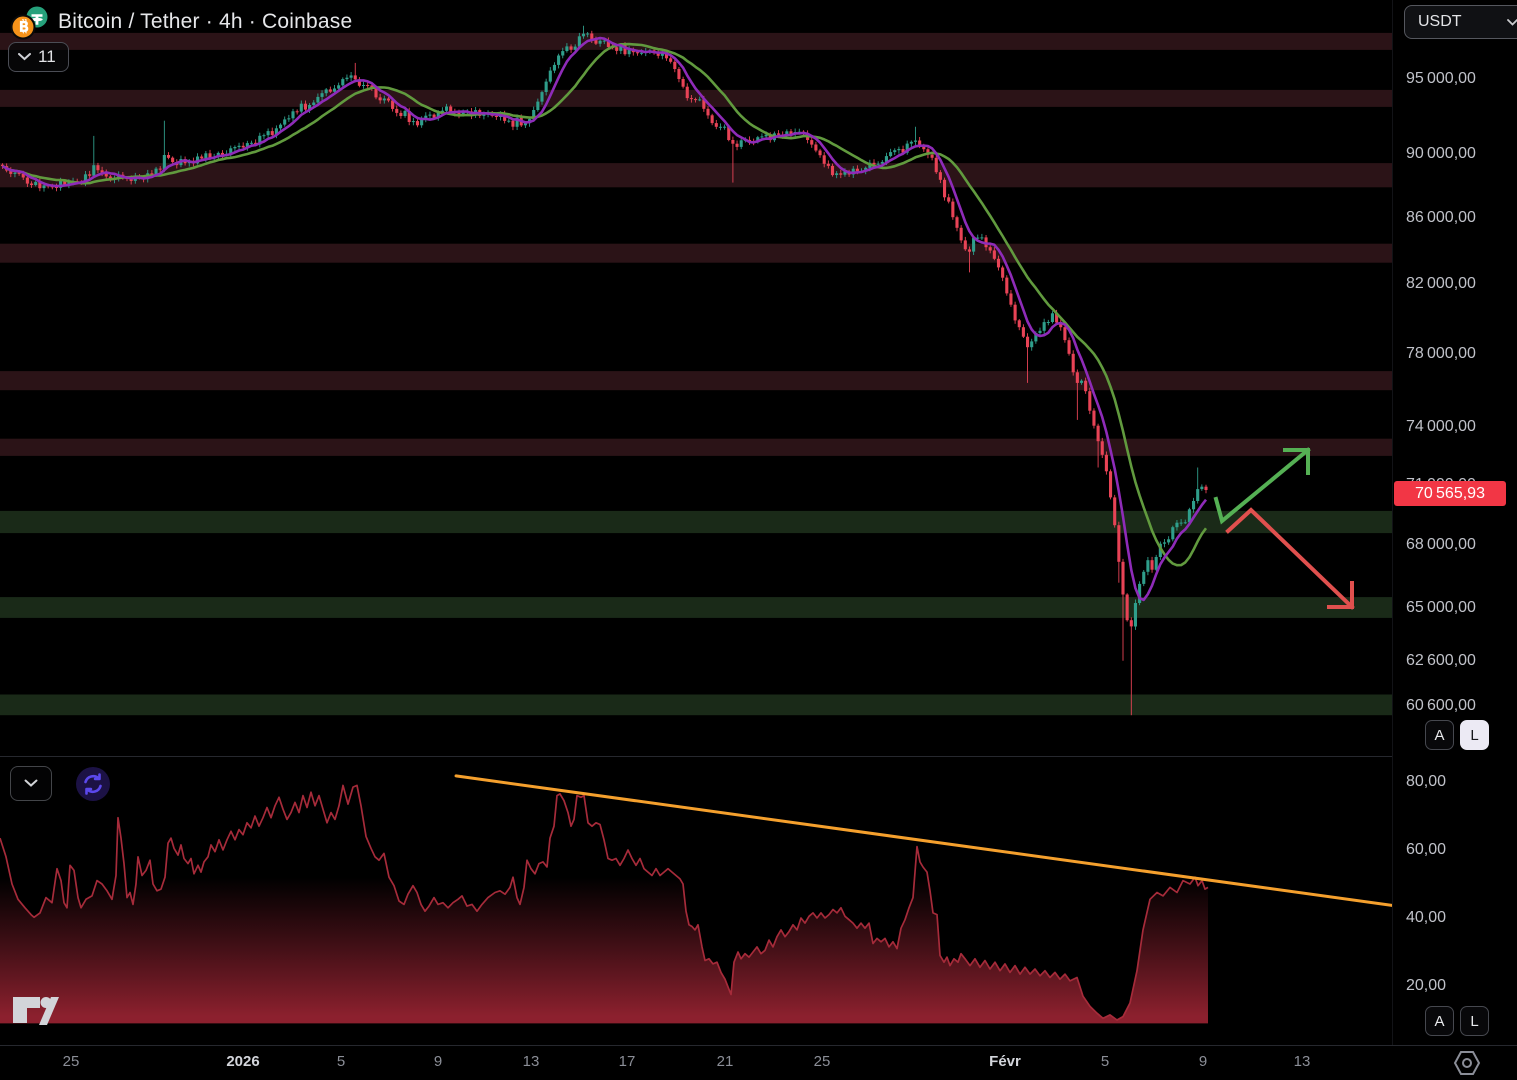  What do you see at coordinates (1441, 426) in the screenshot?
I see `price-tick: 74 000,00` at bounding box center [1441, 426].